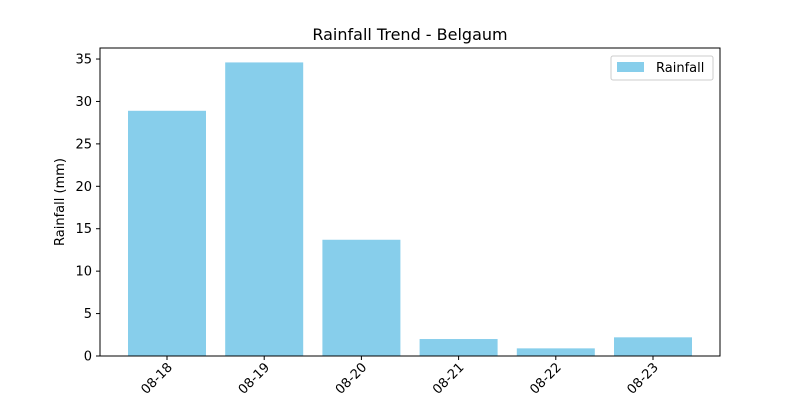  What do you see at coordinates (88, 314) in the screenshot?
I see `y-tick-label-5: 5` at bounding box center [88, 314].